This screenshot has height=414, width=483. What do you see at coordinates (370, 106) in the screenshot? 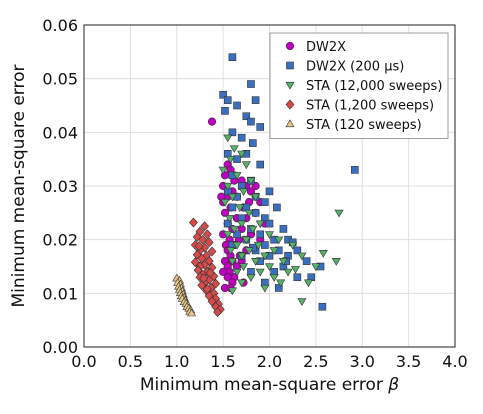
I see `legend-label: STA (1,200 sweeps)` at bounding box center [370, 106].